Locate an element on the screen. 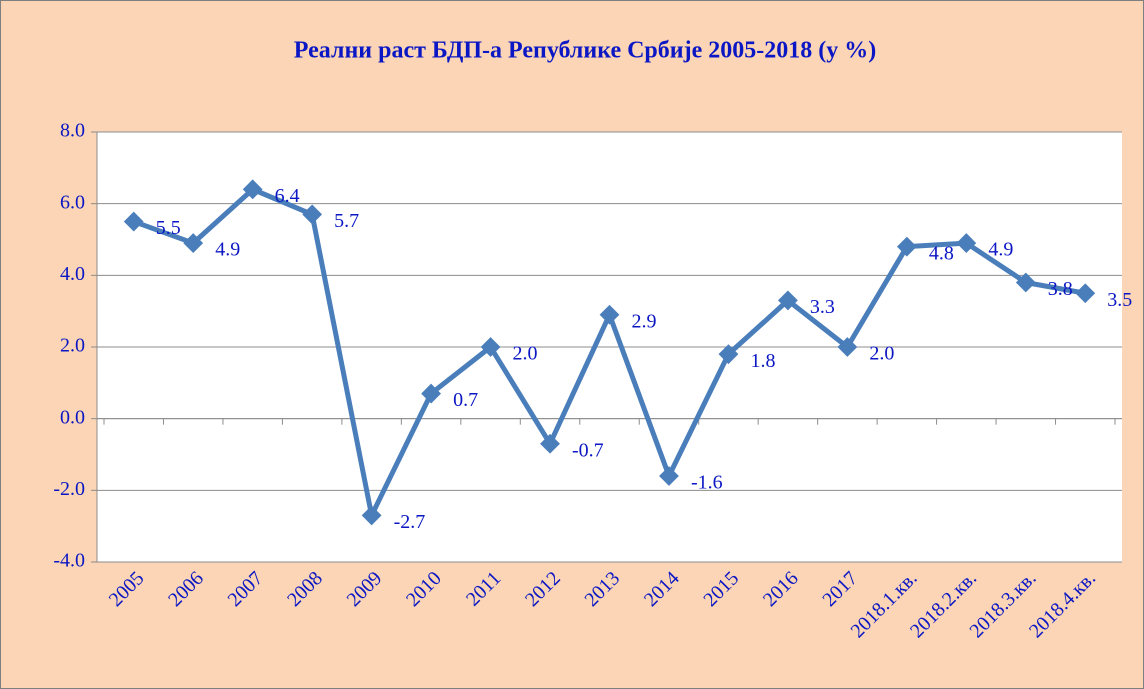 Image resolution: width=1144 pixels, height=689 pixels. data-label: 5.5 is located at coordinates (168, 228).